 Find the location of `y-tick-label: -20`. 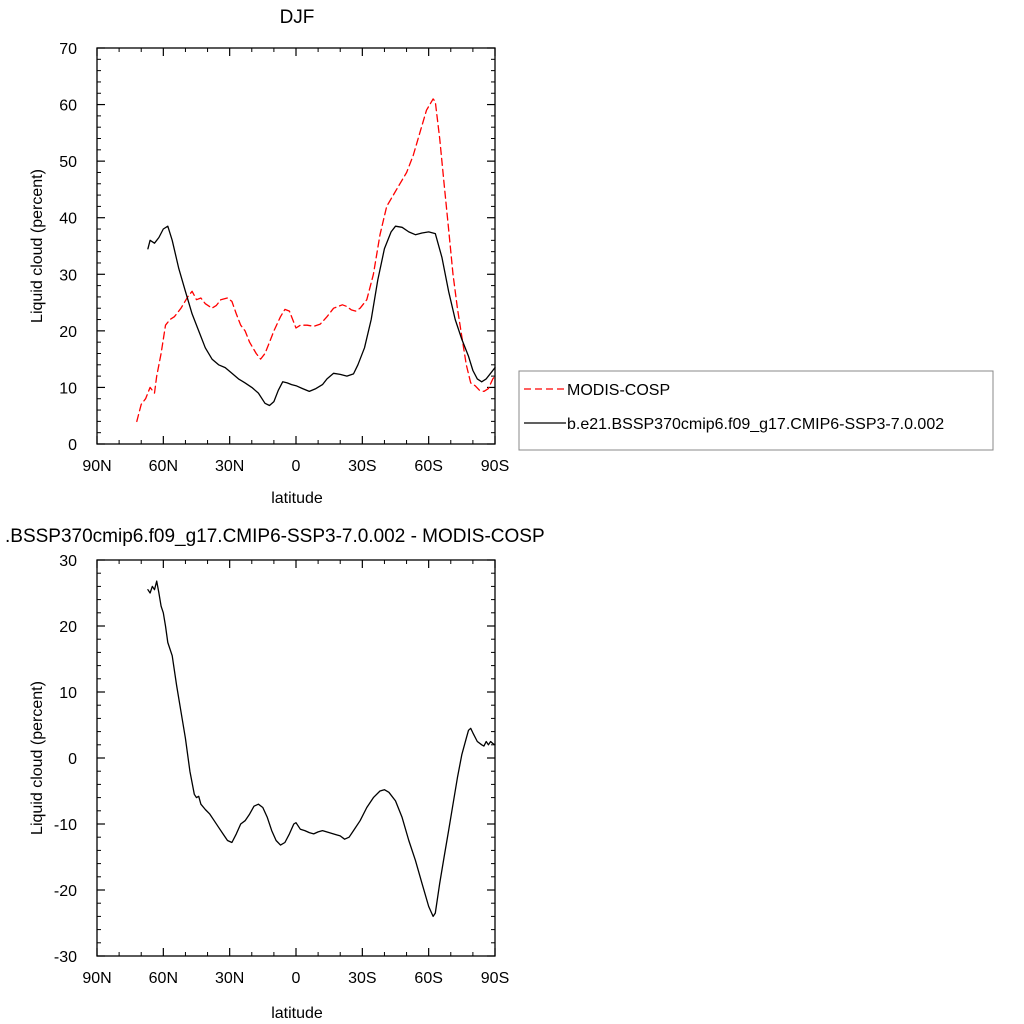

y-tick-label: -20 is located at coordinates (65, 891).